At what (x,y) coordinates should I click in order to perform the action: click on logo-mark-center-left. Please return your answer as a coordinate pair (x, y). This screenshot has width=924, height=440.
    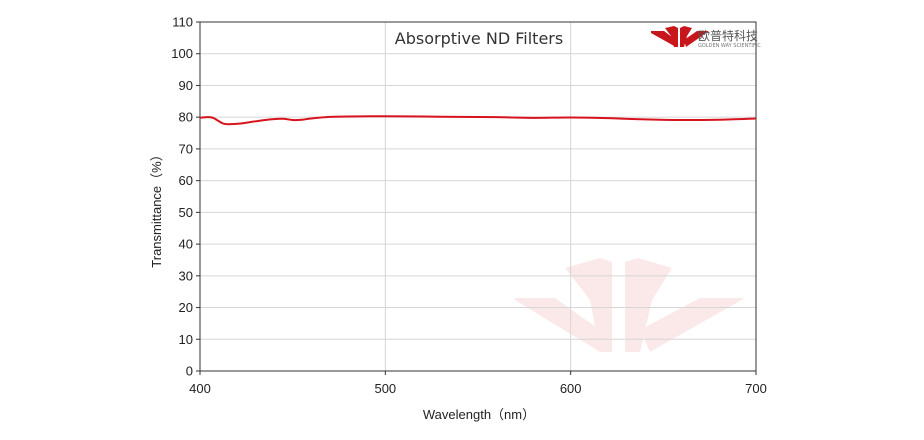
    Looking at the image, I should click on (671, 36).